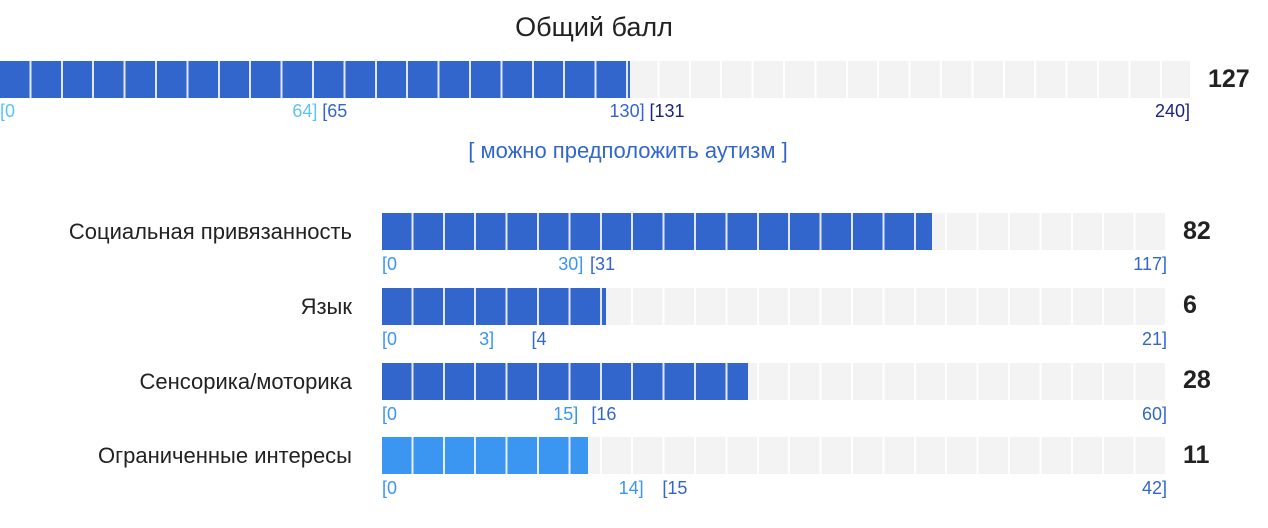  Describe the element at coordinates (1197, 380) in the screenshot. I see `gauge-value: 28` at that location.